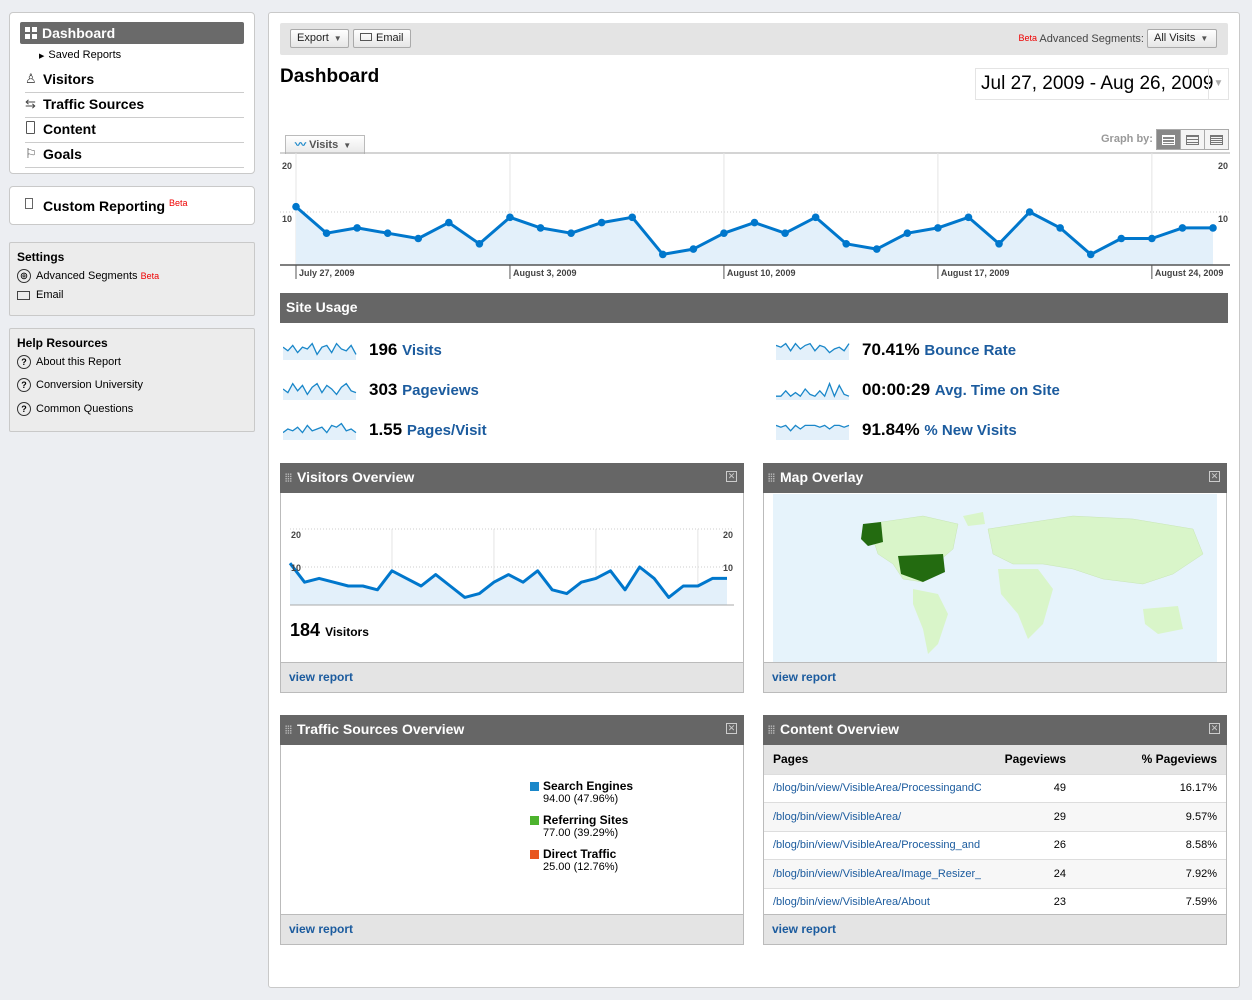 The image size is (1252, 1000). What do you see at coordinates (134, 105) in the screenshot?
I see `nav-traffic-sources: ⇆ Traffic Sources` at bounding box center [134, 105].